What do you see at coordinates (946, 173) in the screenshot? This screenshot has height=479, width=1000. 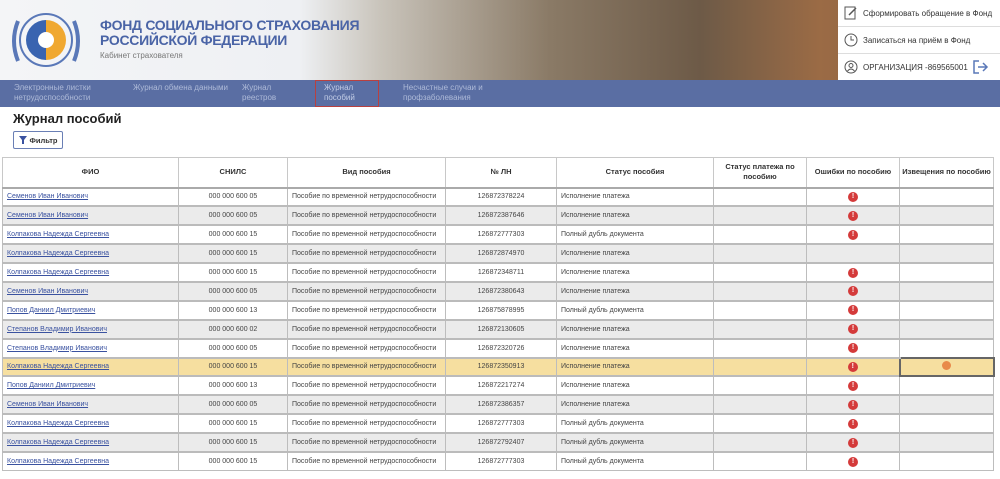 I see `column-header-notices: Извещения по пособию` at bounding box center [946, 173].